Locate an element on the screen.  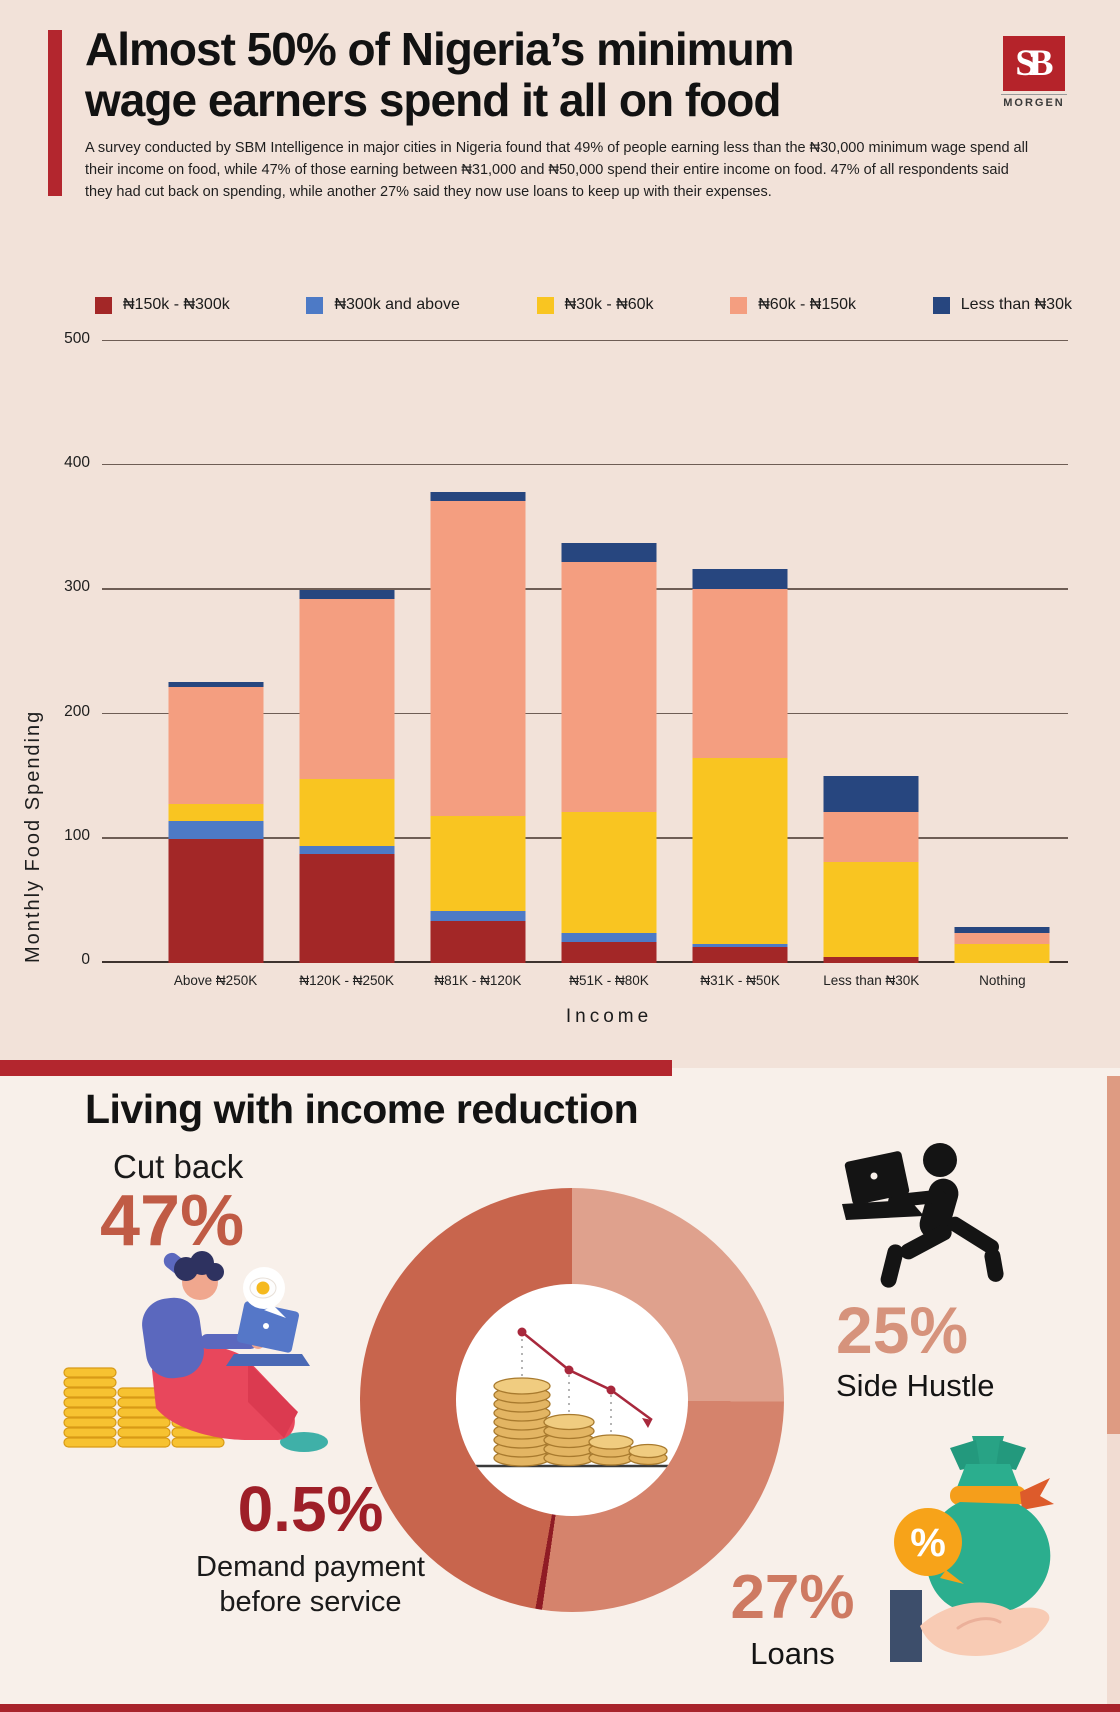
side-hustle-value: 25% is located at coordinates (902, 1330).